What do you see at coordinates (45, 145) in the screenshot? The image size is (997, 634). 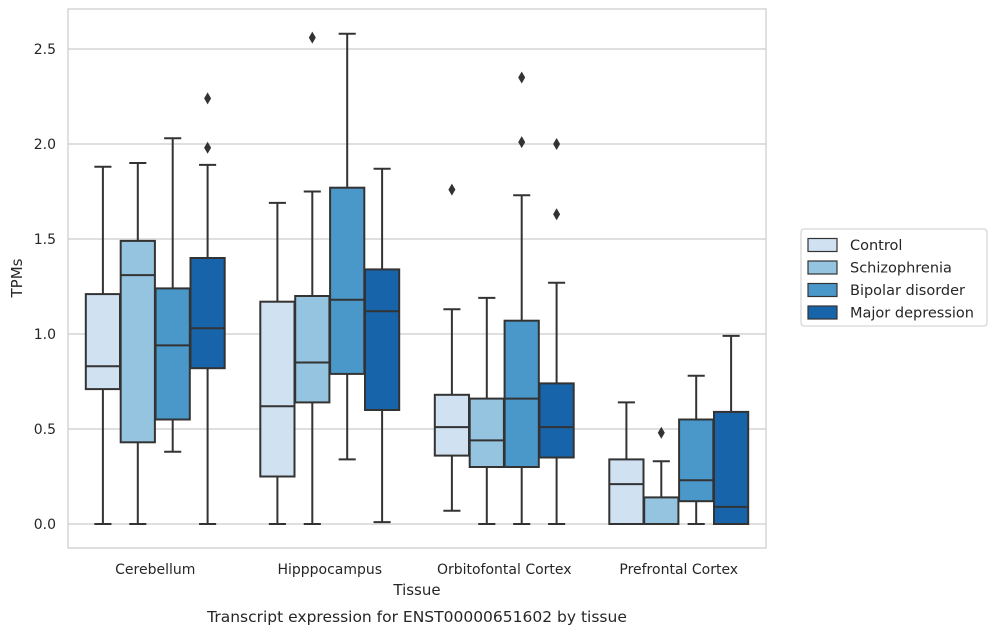 I see `y-tick-label: 2.0` at bounding box center [45, 145].